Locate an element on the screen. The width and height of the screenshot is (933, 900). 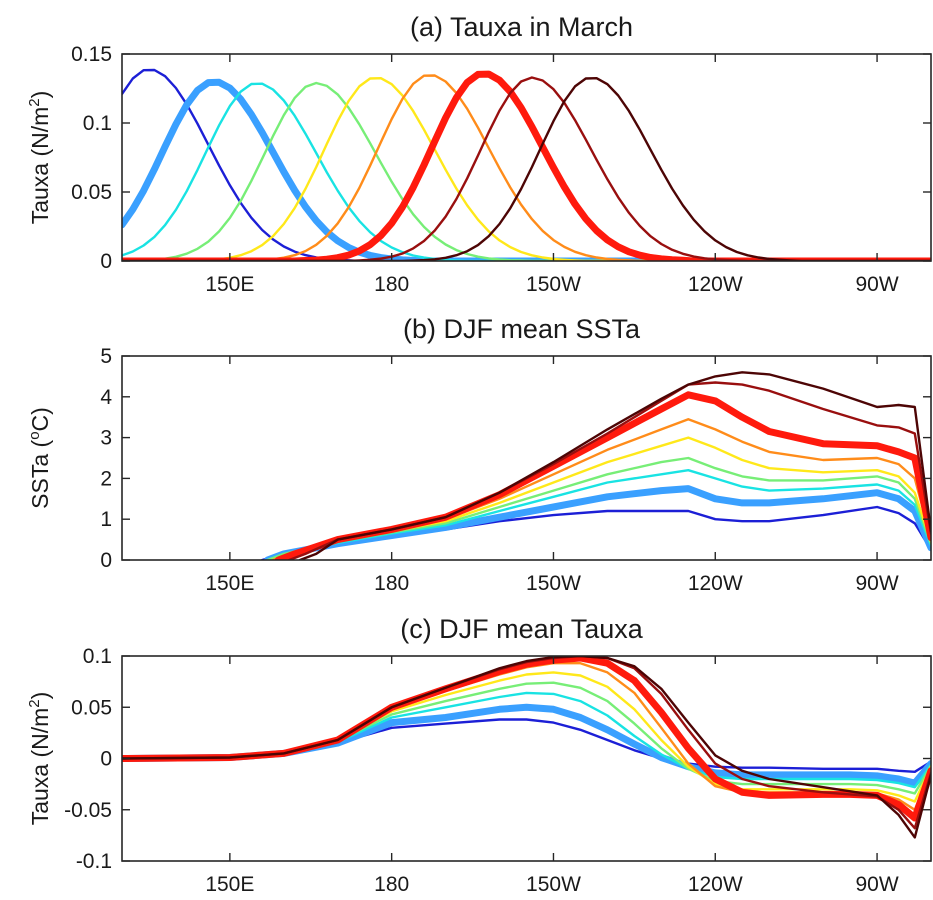
y-tick-label: 5 is located at coordinates (106, 356).